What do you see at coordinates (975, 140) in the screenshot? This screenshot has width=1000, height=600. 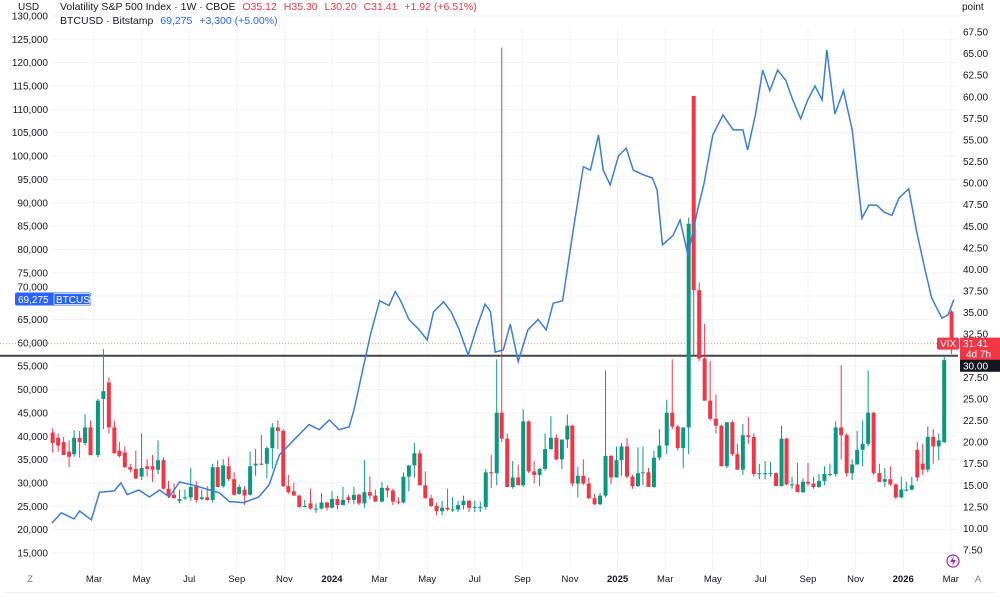 I see `right-axis-tick: 55.00` at bounding box center [975, 140].